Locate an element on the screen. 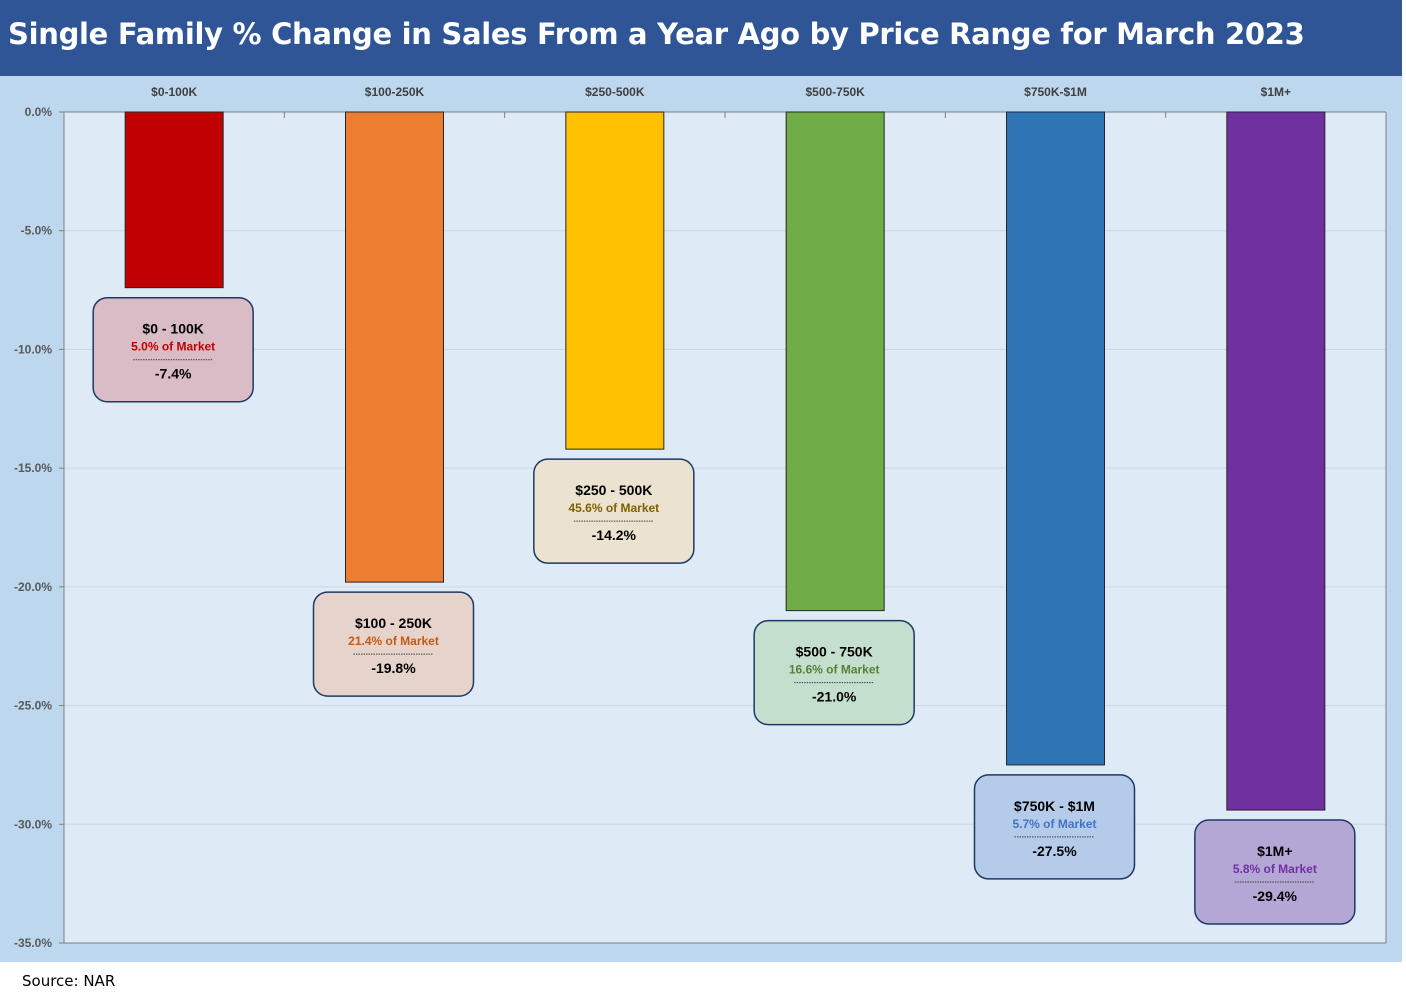 Image resolution: width=1406 pixels, height=1000 pixels. y-tick-label: -10.0% is located at coordinates (33, 349).